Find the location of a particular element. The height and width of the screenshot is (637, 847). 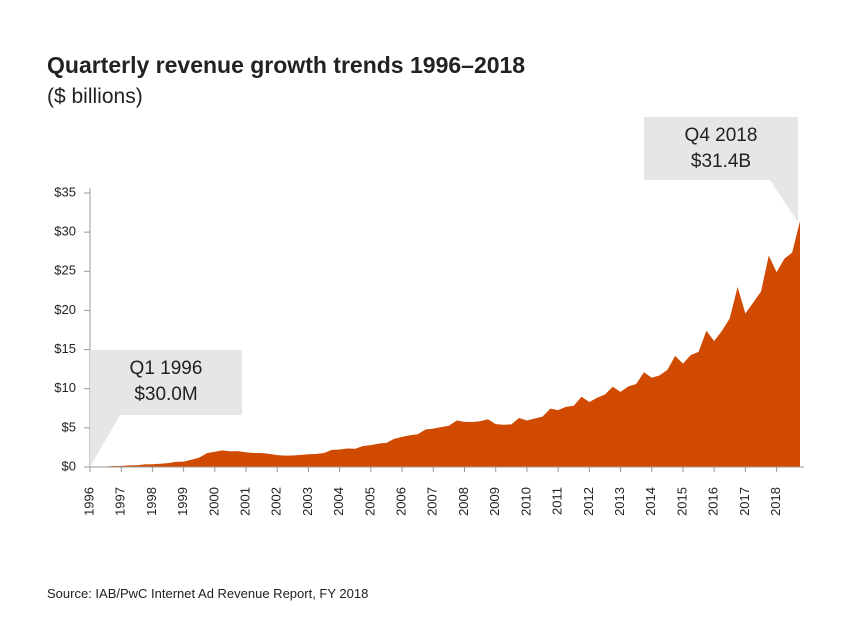

x-tick-label: 2000 is located at coordinates (213, 501).